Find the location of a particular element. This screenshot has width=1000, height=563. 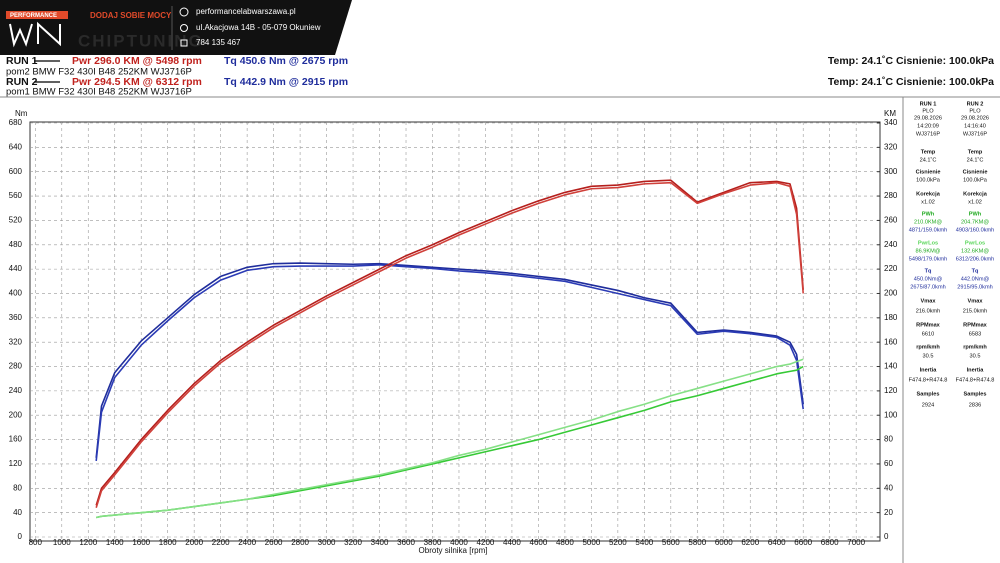

run-torque: Tq 450.6 Nm @ 2675 rpm is located at coordinates (286, 61).